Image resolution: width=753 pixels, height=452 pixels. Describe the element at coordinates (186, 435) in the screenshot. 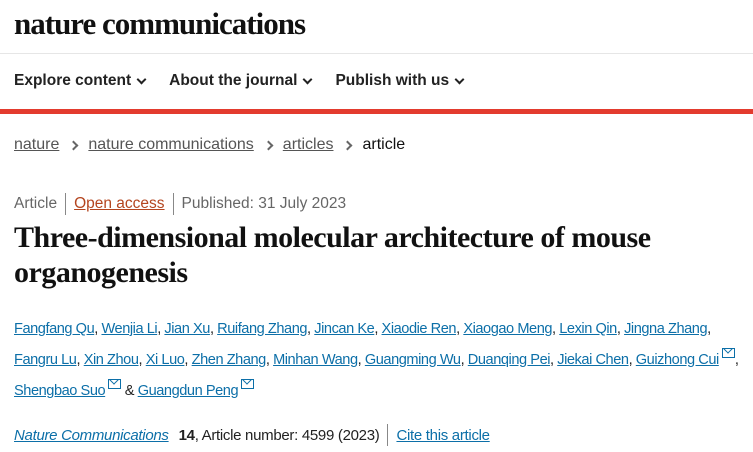

I see `volume: 14` at that location.